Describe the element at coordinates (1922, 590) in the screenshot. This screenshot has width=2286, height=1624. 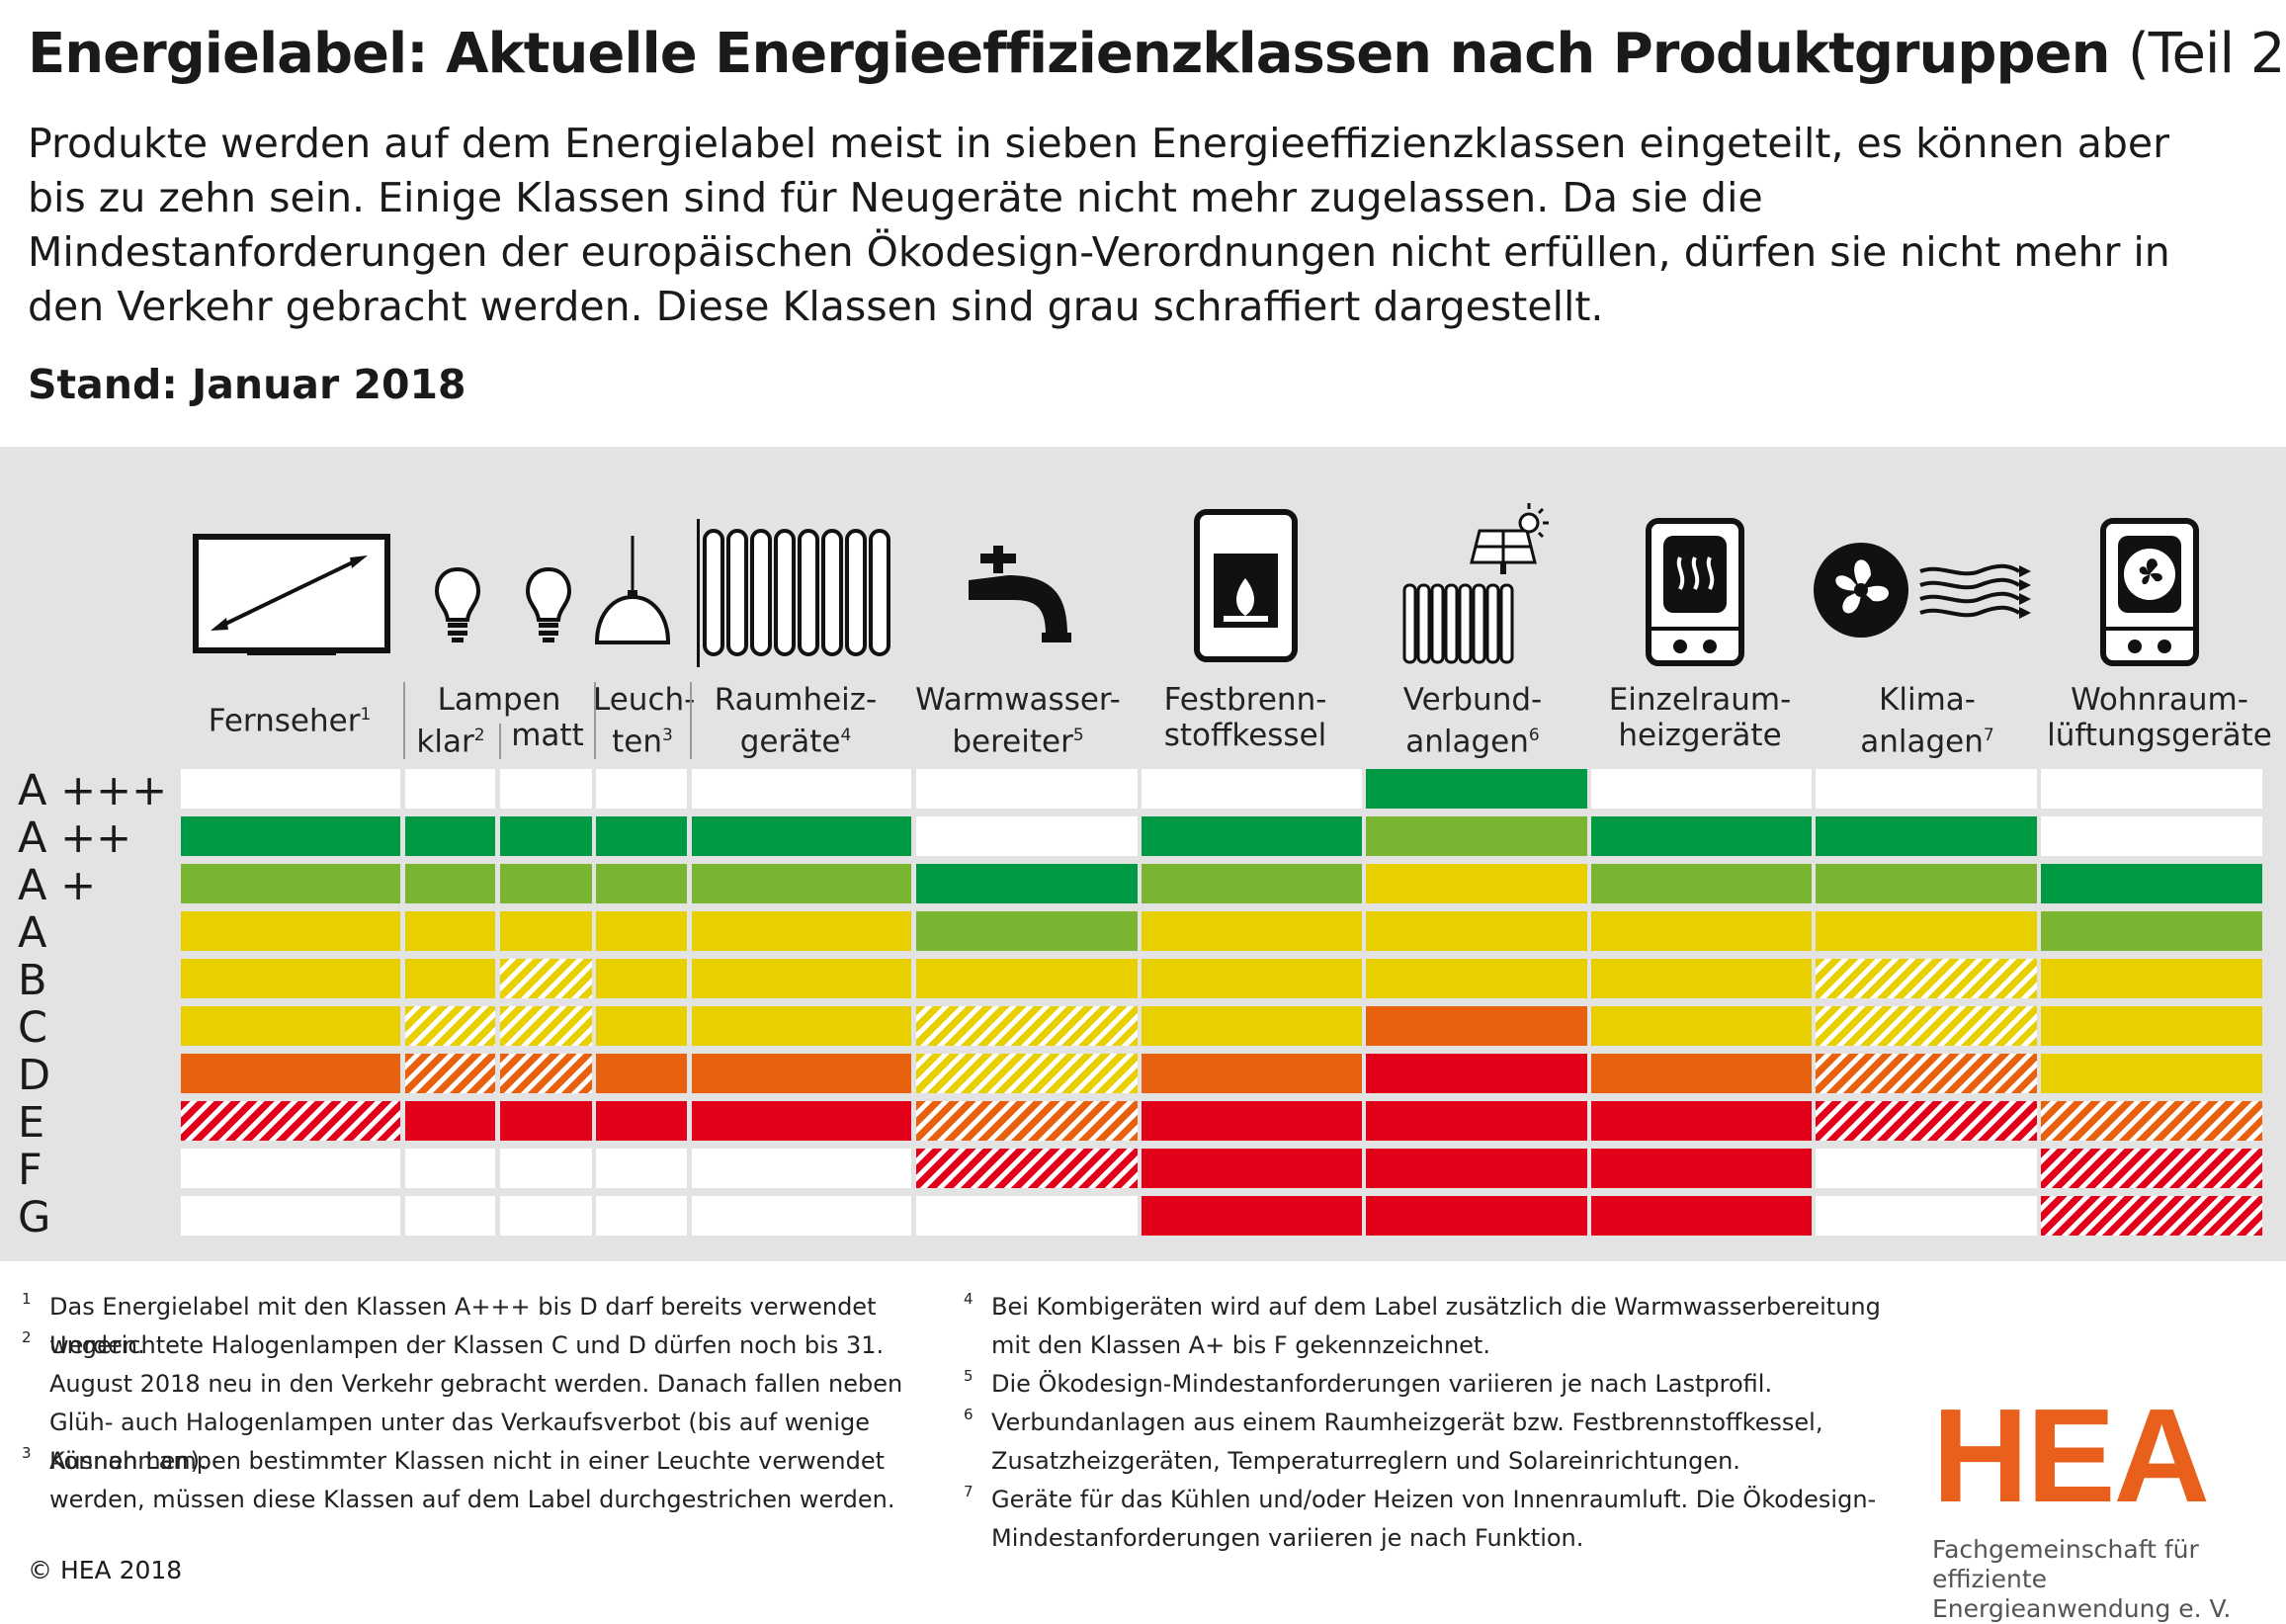
I see `fan-icon` at that location.